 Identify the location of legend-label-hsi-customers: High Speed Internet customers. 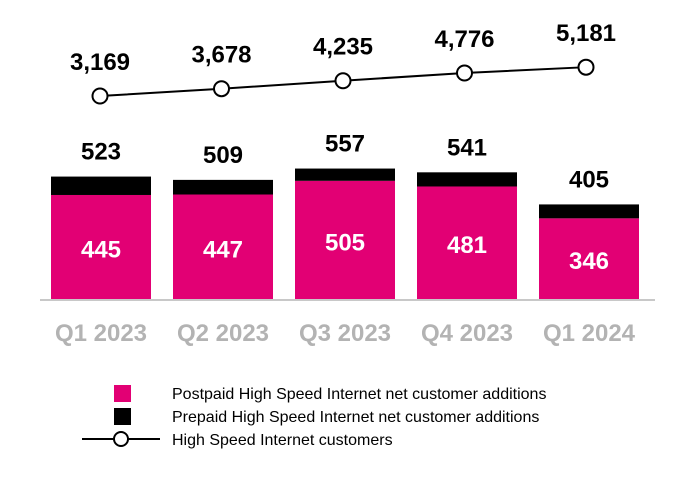
(282, 440).